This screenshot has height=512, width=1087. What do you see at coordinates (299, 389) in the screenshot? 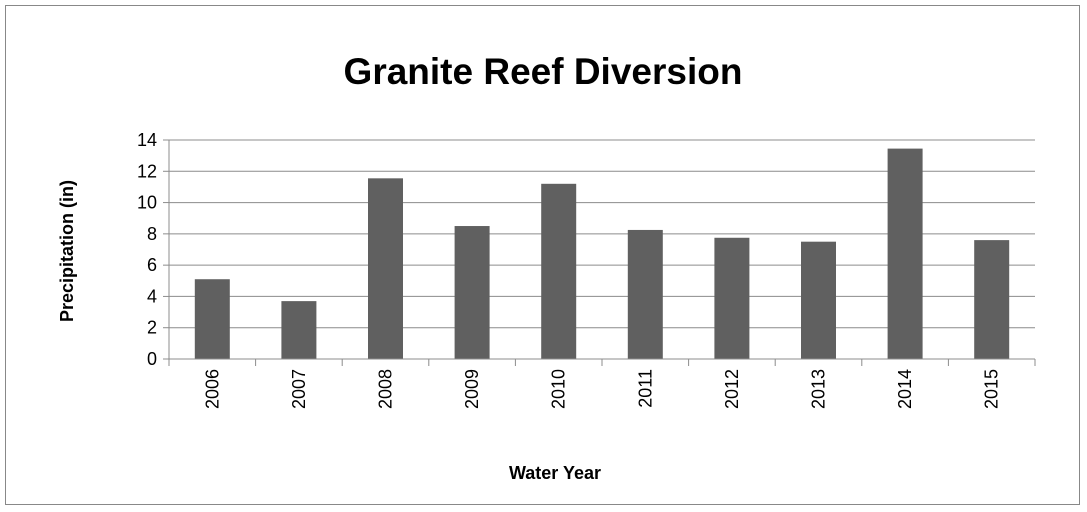
I see `x-tick-label: 2007` at bounding box center [299, 389].